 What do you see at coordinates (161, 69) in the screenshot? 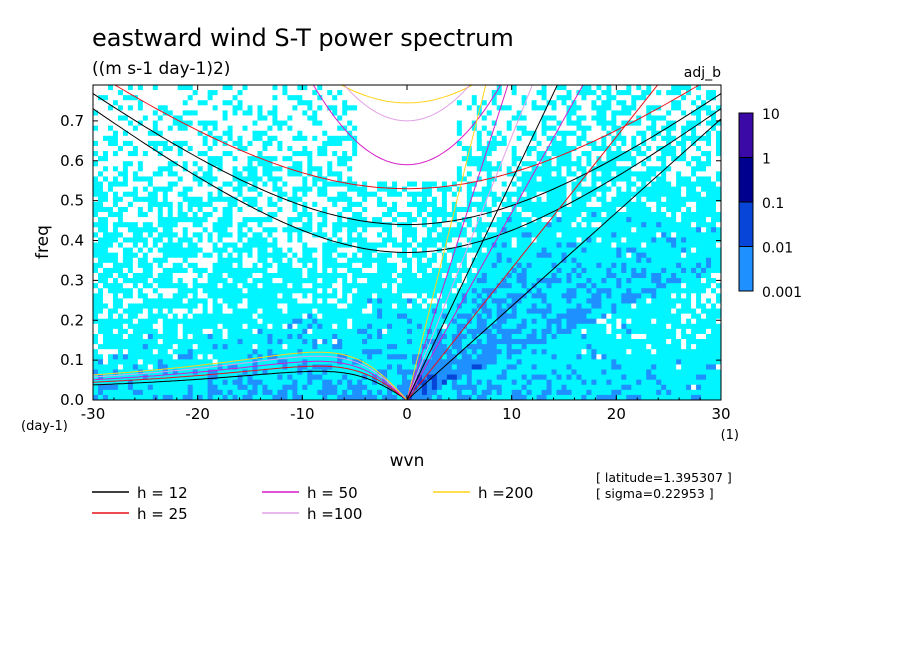
I see `chart-subtitle: ((m s-1 day-1)2)` at bounding box center [161, 69].